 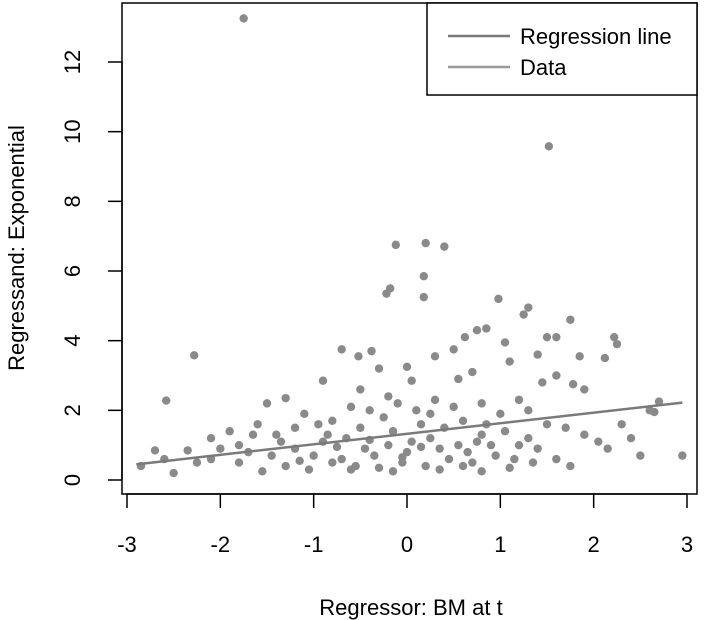 I want to click on y-tick-label: 12, so click(x=72, y=62).